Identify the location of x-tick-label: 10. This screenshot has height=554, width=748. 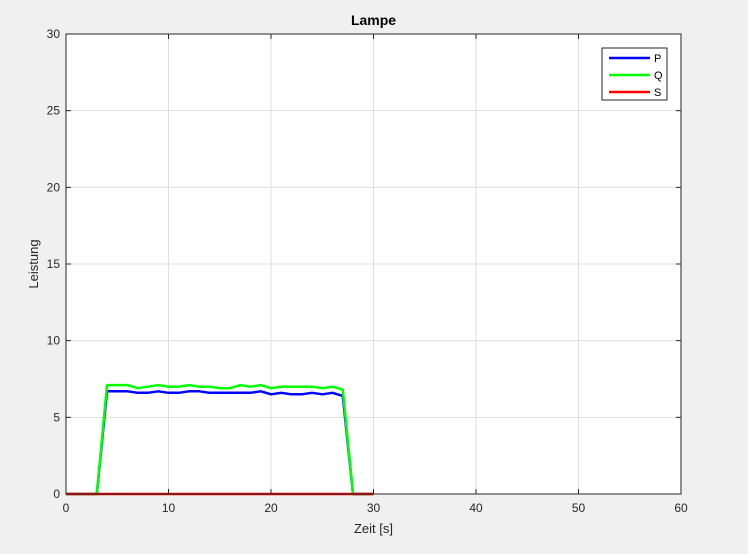
(169, 508).